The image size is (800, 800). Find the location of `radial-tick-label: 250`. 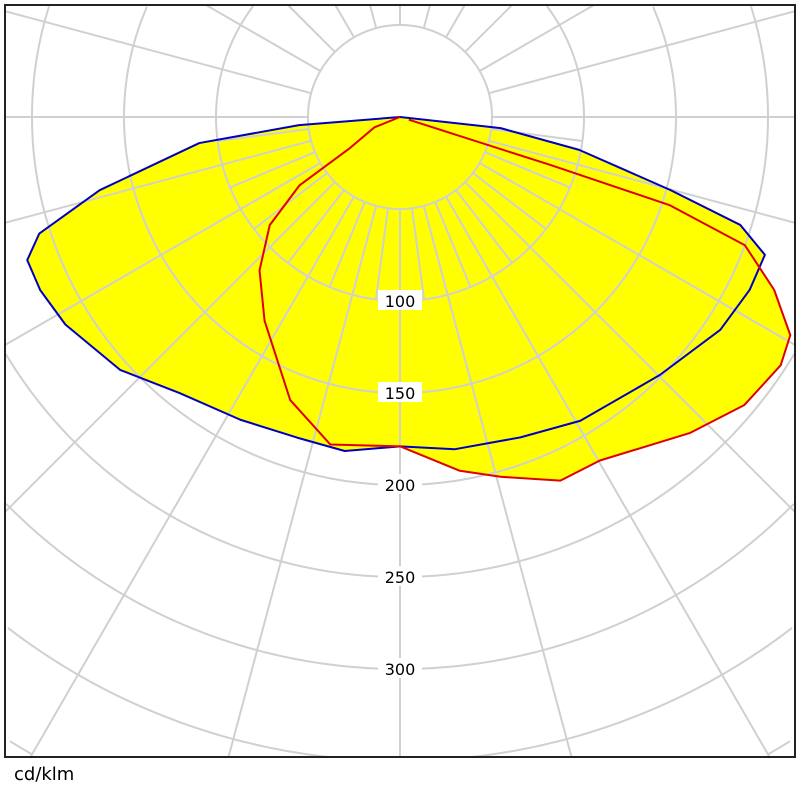

radial-tick-label: 250 is located at coordinates (400, 577).